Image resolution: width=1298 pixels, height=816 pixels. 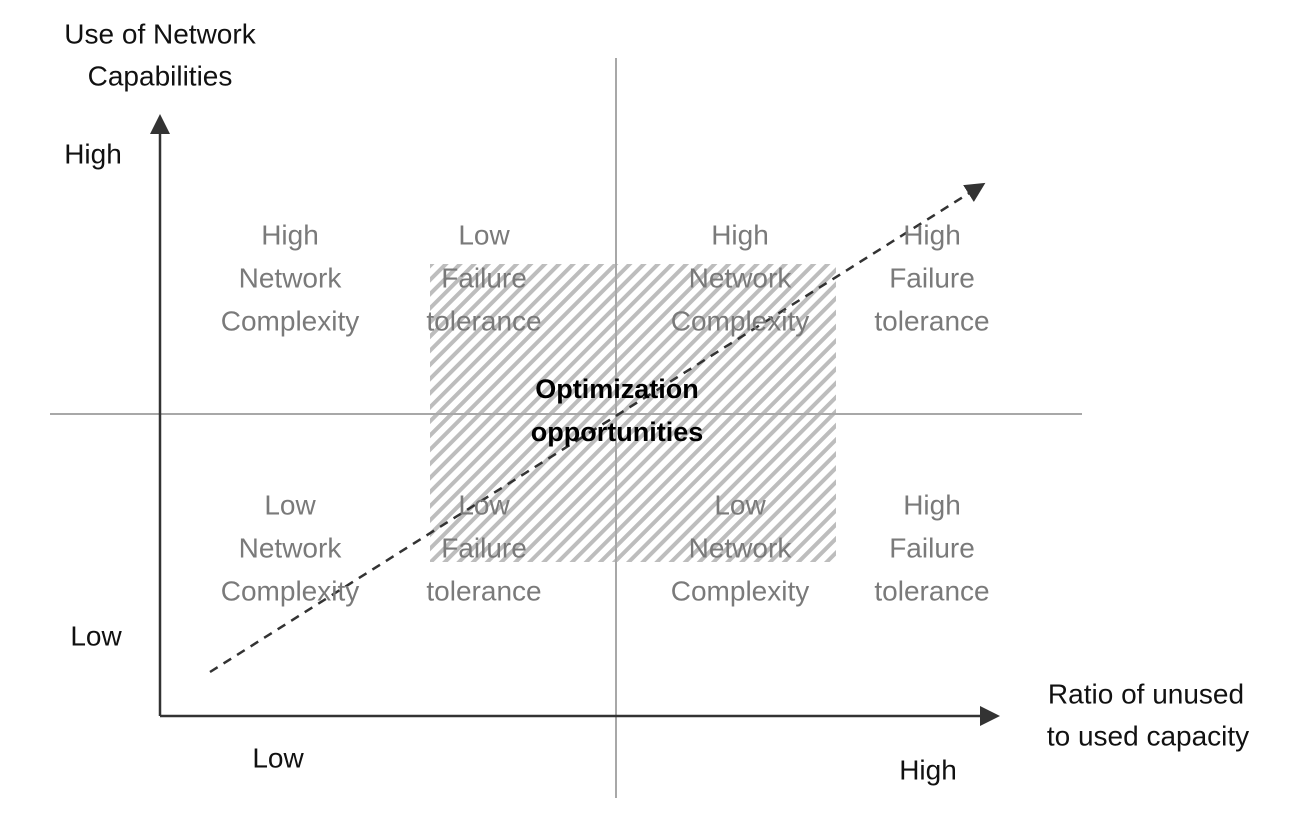 What do you see at coordinates (617, 389) in the screenshot?
I see `center-label: Optimization` at bounding box center [617, 389].